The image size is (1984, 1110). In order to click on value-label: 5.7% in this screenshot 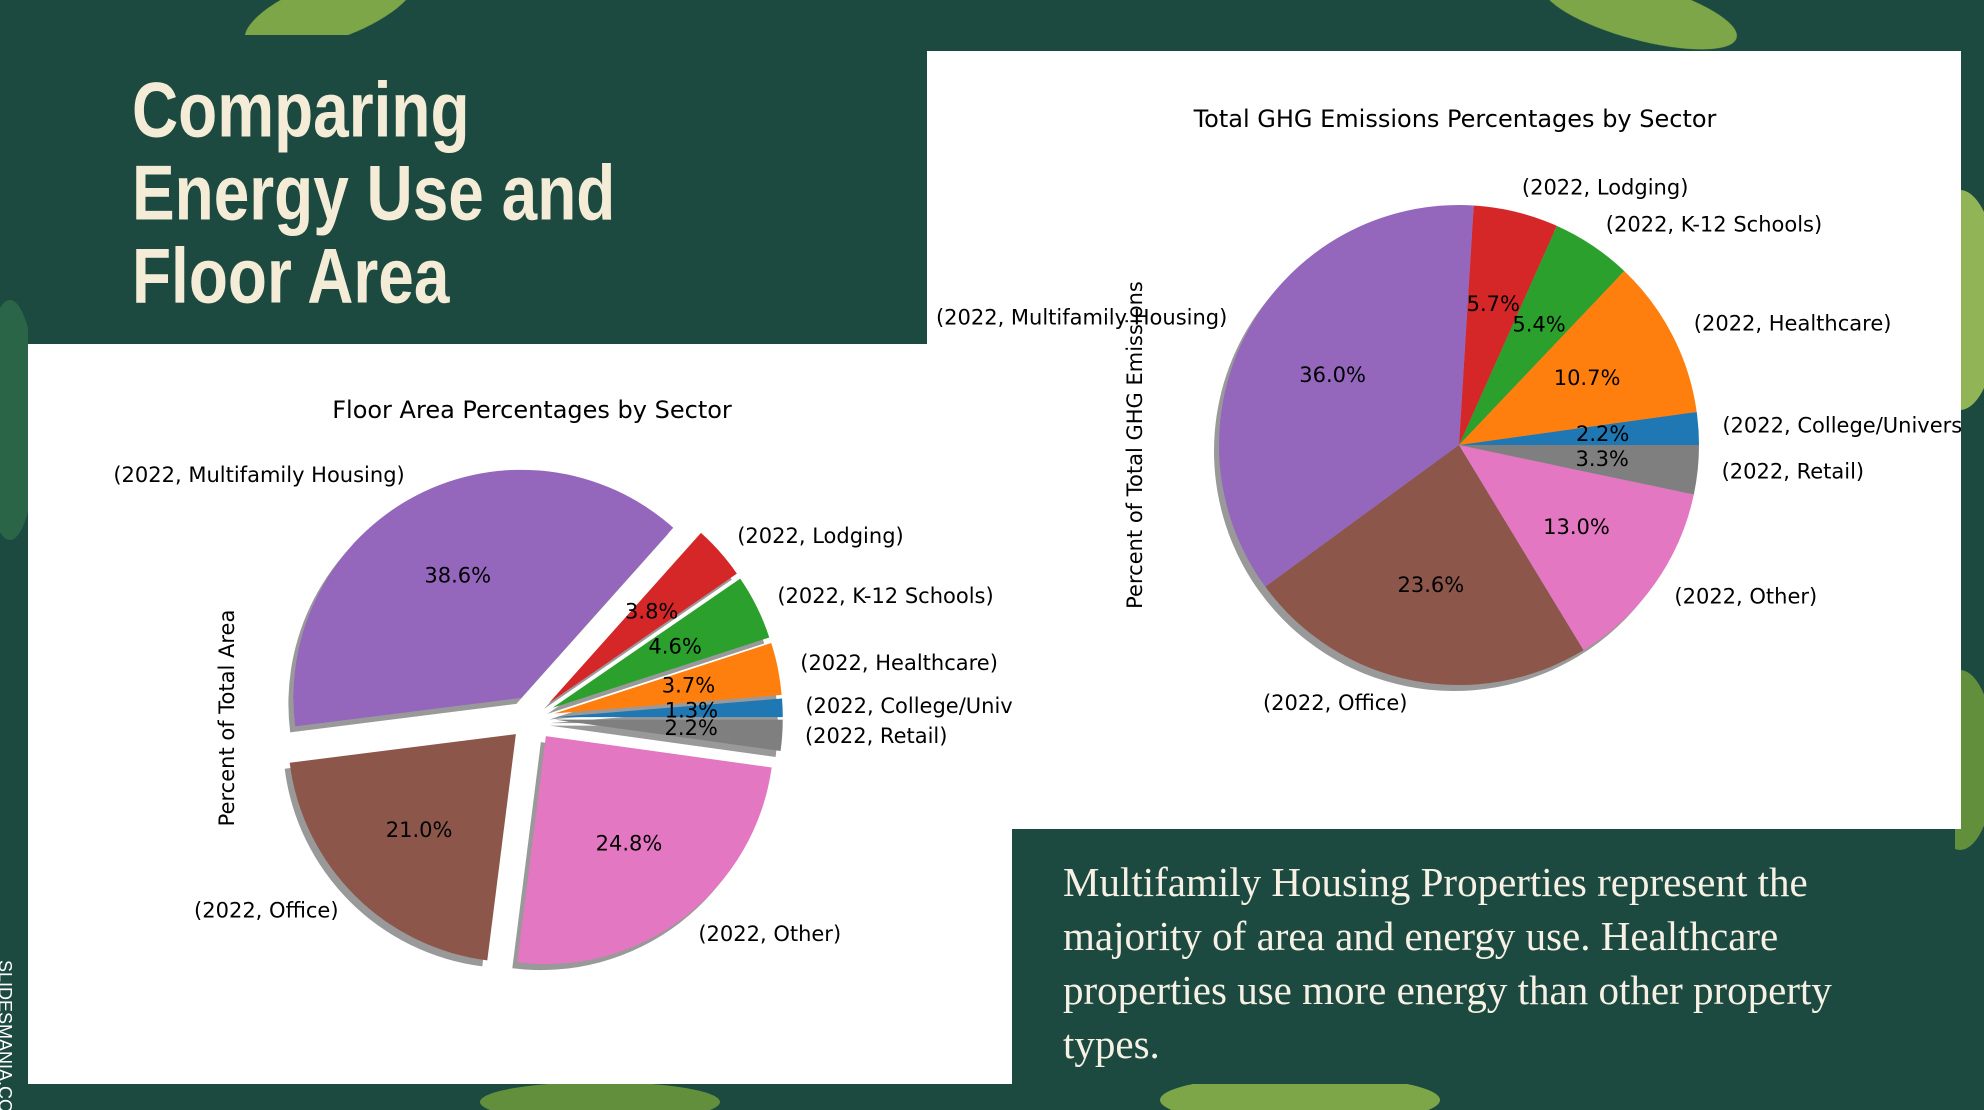, I will do `click(1493, 304)`.